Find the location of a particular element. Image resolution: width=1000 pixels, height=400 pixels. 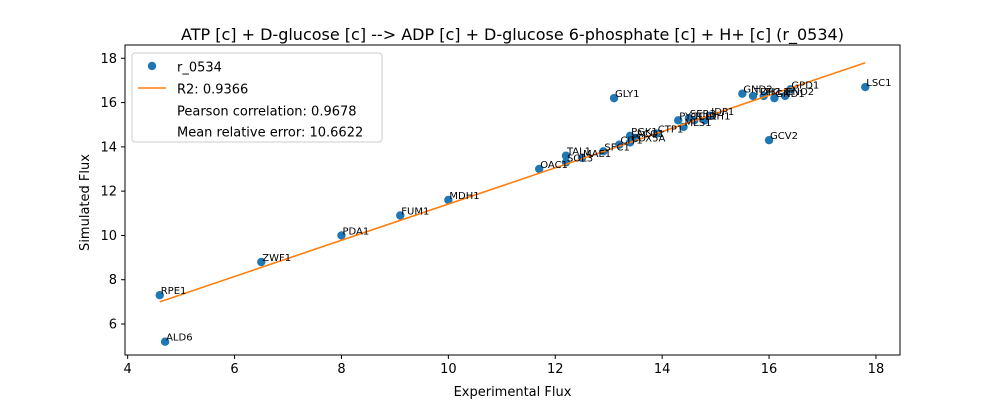

y-tick-label: 16 is located at coordinates (108, 103).